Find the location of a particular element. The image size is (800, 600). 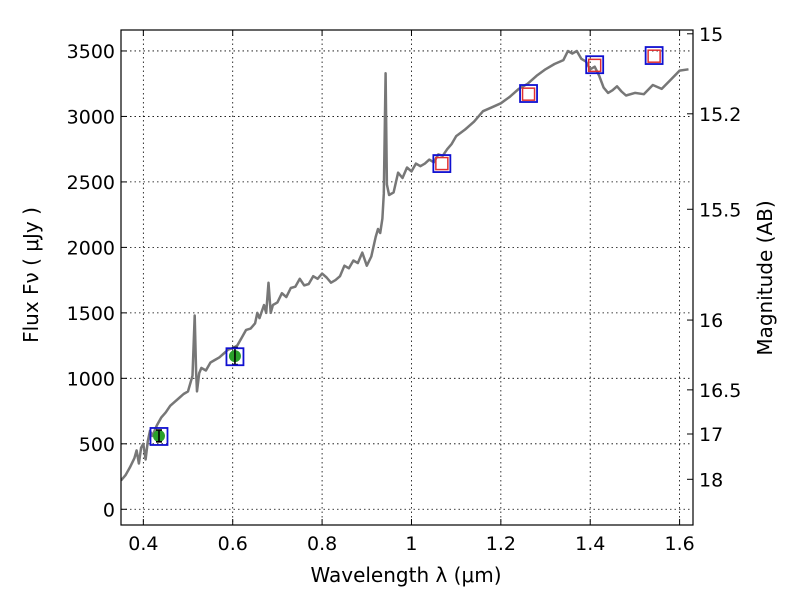

y-tick-label: 3500 is located at coordinates (91, 52).